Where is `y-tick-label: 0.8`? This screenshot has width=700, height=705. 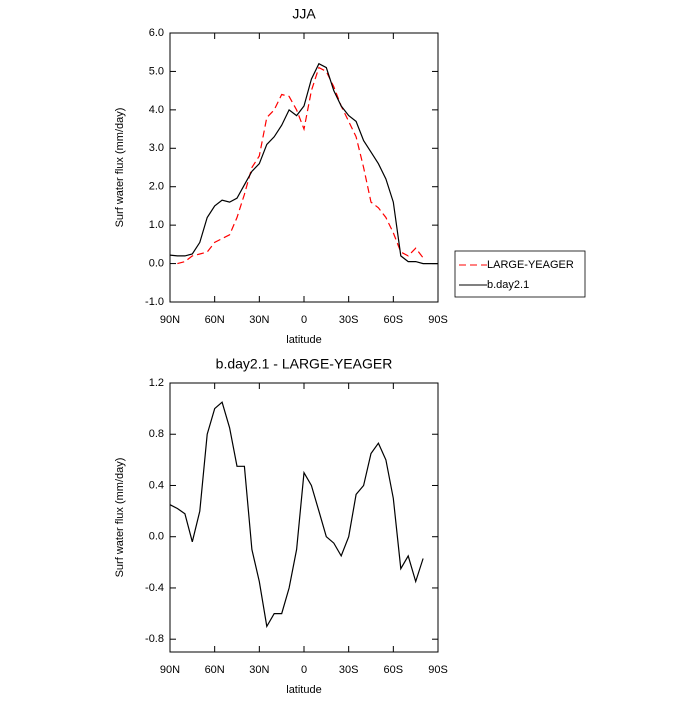 y-tick-label: 0.8 is located at coordinates (156, 434).